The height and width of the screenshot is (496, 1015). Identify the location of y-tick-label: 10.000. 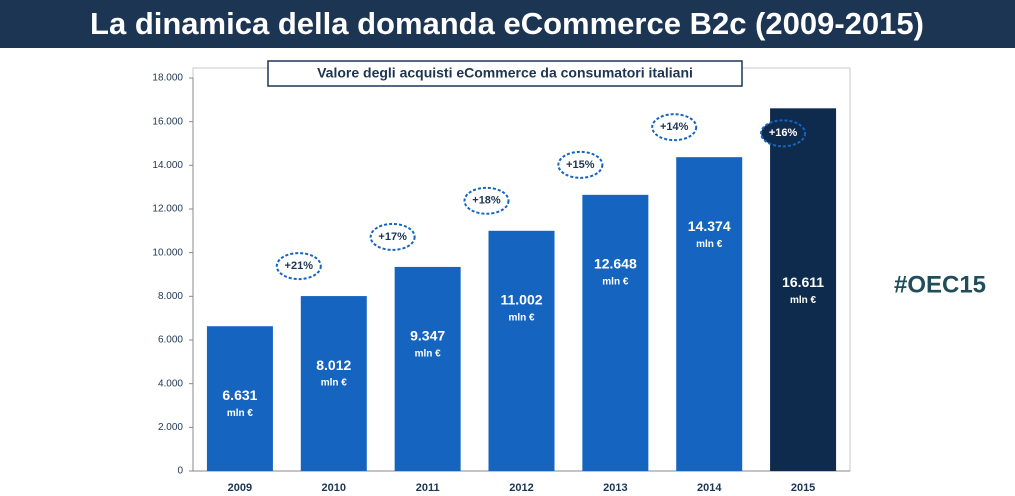
(167, 252).